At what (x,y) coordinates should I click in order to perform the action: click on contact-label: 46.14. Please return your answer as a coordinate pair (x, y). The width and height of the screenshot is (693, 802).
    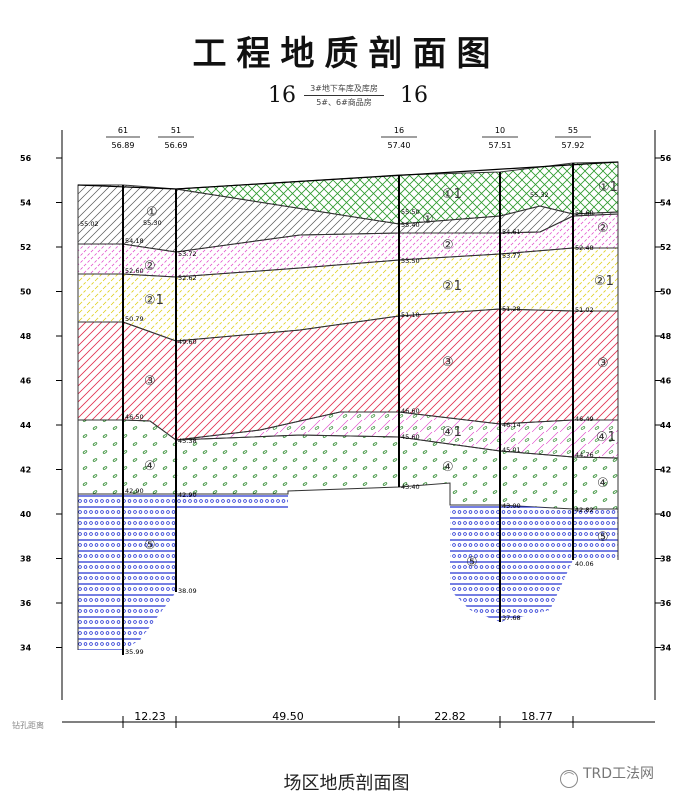
    Looking at the image, I should click on (511, 425).